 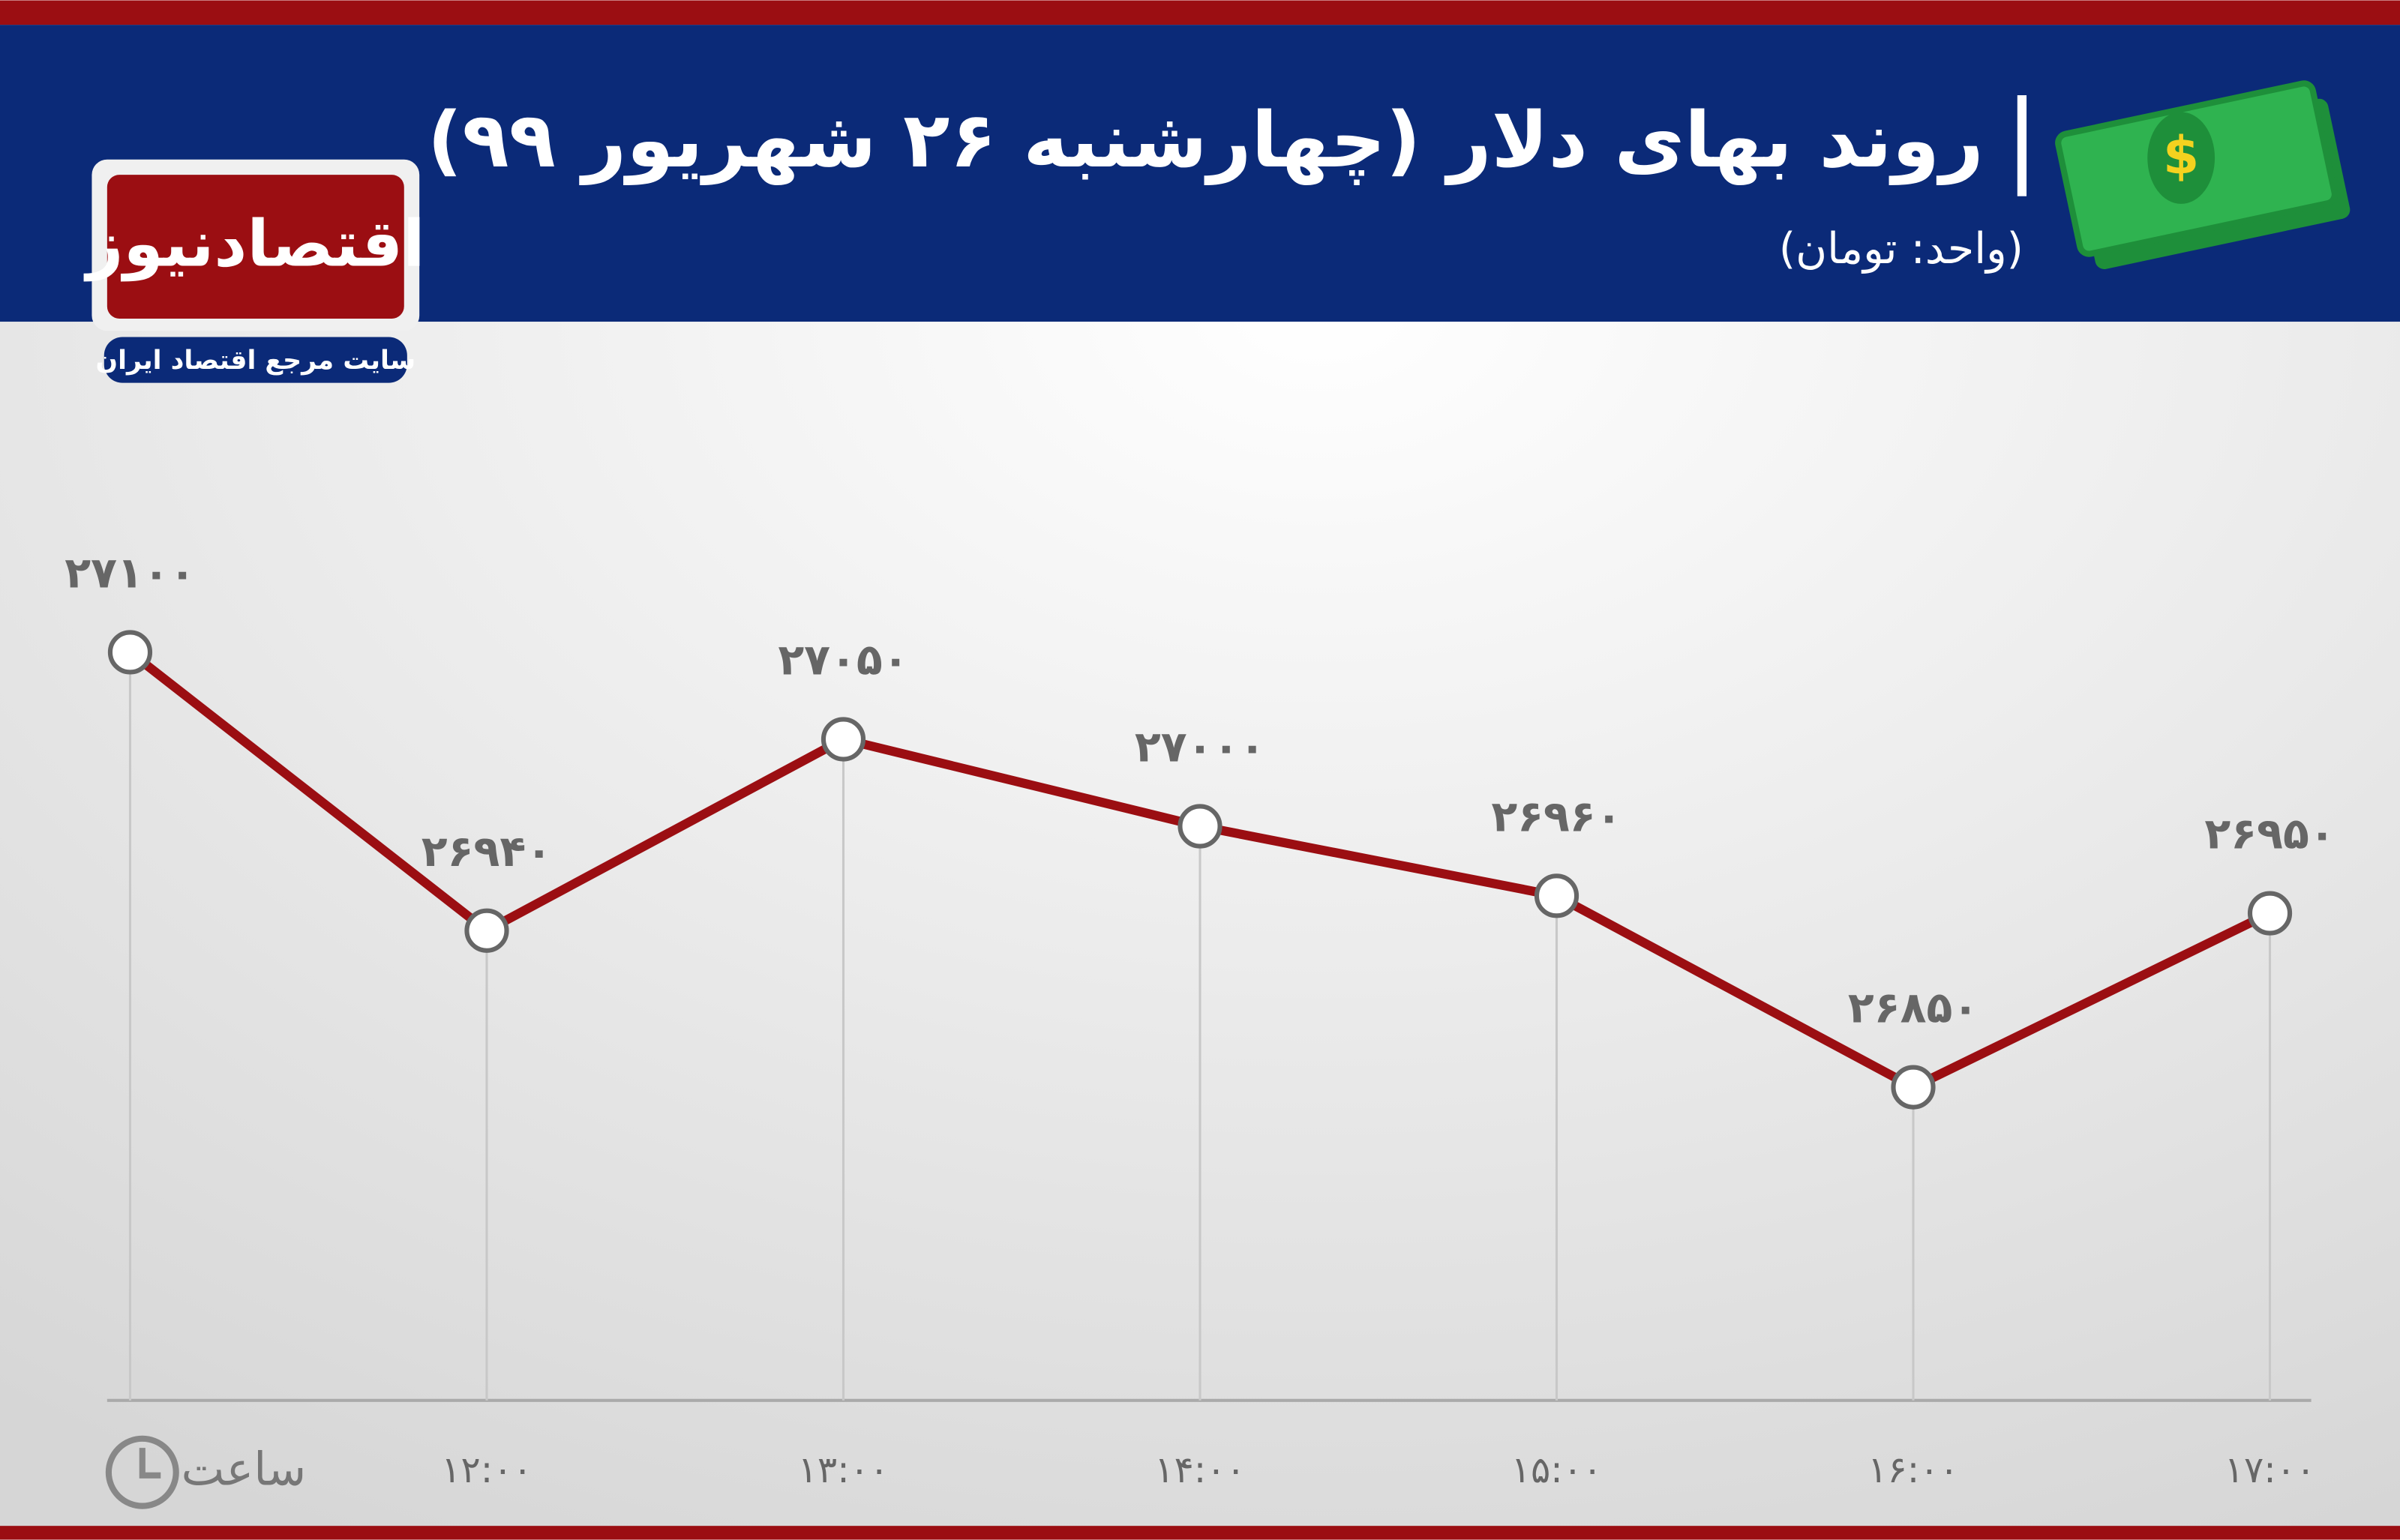 What do you see at coordinates (2202, 175) in the screenshot?
I see `money-icon: $` at bounding box center [2202, 175].